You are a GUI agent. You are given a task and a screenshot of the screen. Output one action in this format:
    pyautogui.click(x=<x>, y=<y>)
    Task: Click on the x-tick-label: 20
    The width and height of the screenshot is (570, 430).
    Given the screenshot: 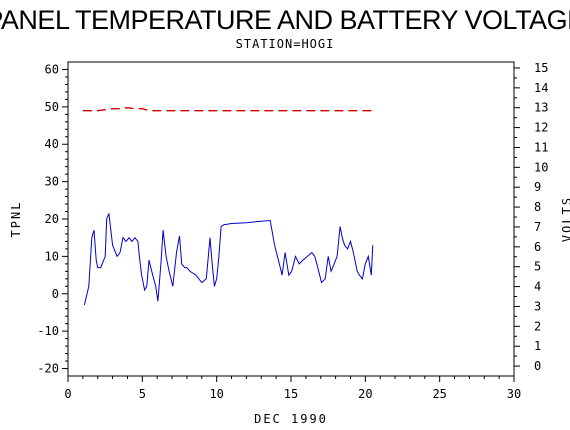 What is the action you would take?
    pyautogui.click(x=365, y=394)
    